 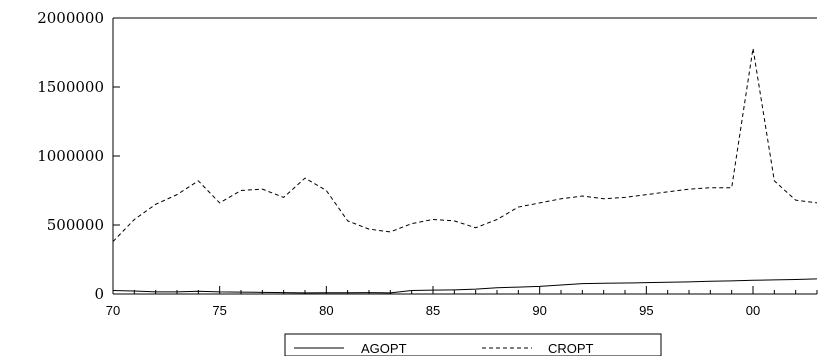 I want to click on y-tick-label: 0, so click(x=99, y=294).